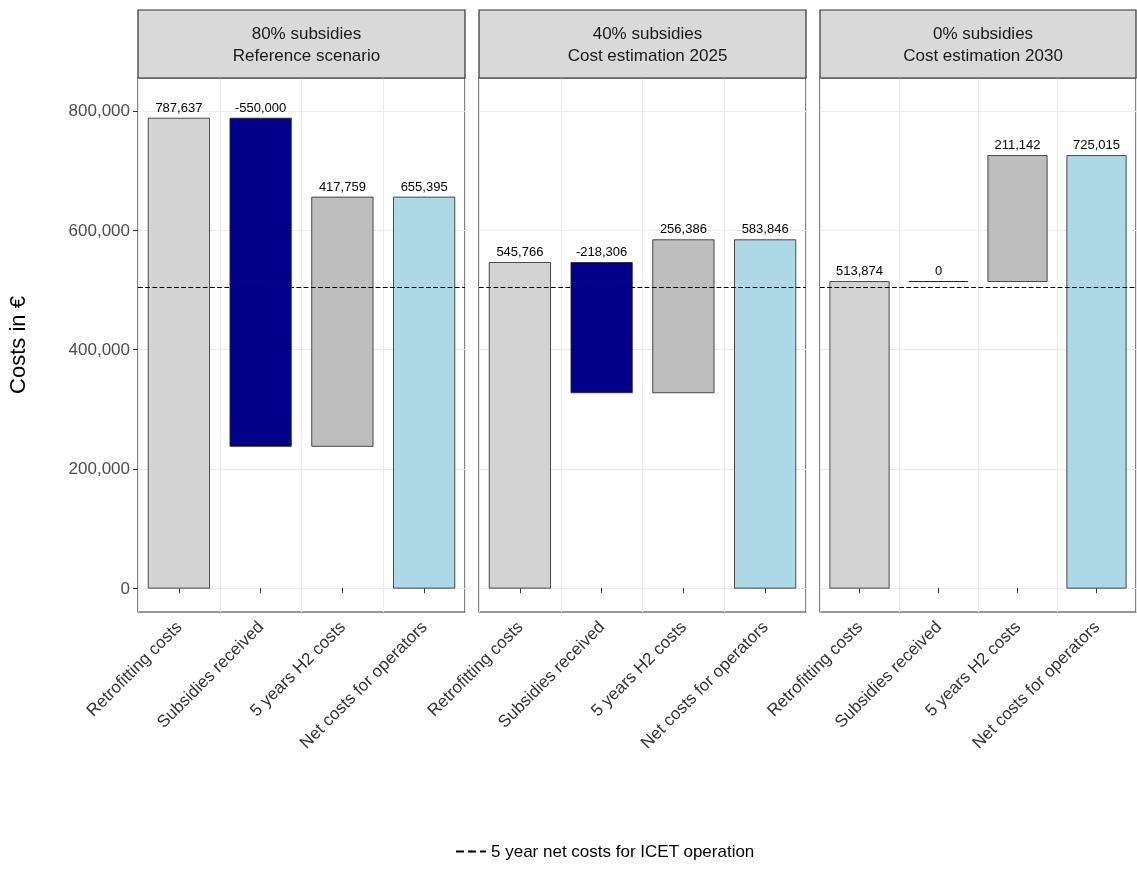 The image size is (1137, 873). I want to click on y-tick-label: 200,000, so click(99, 469).